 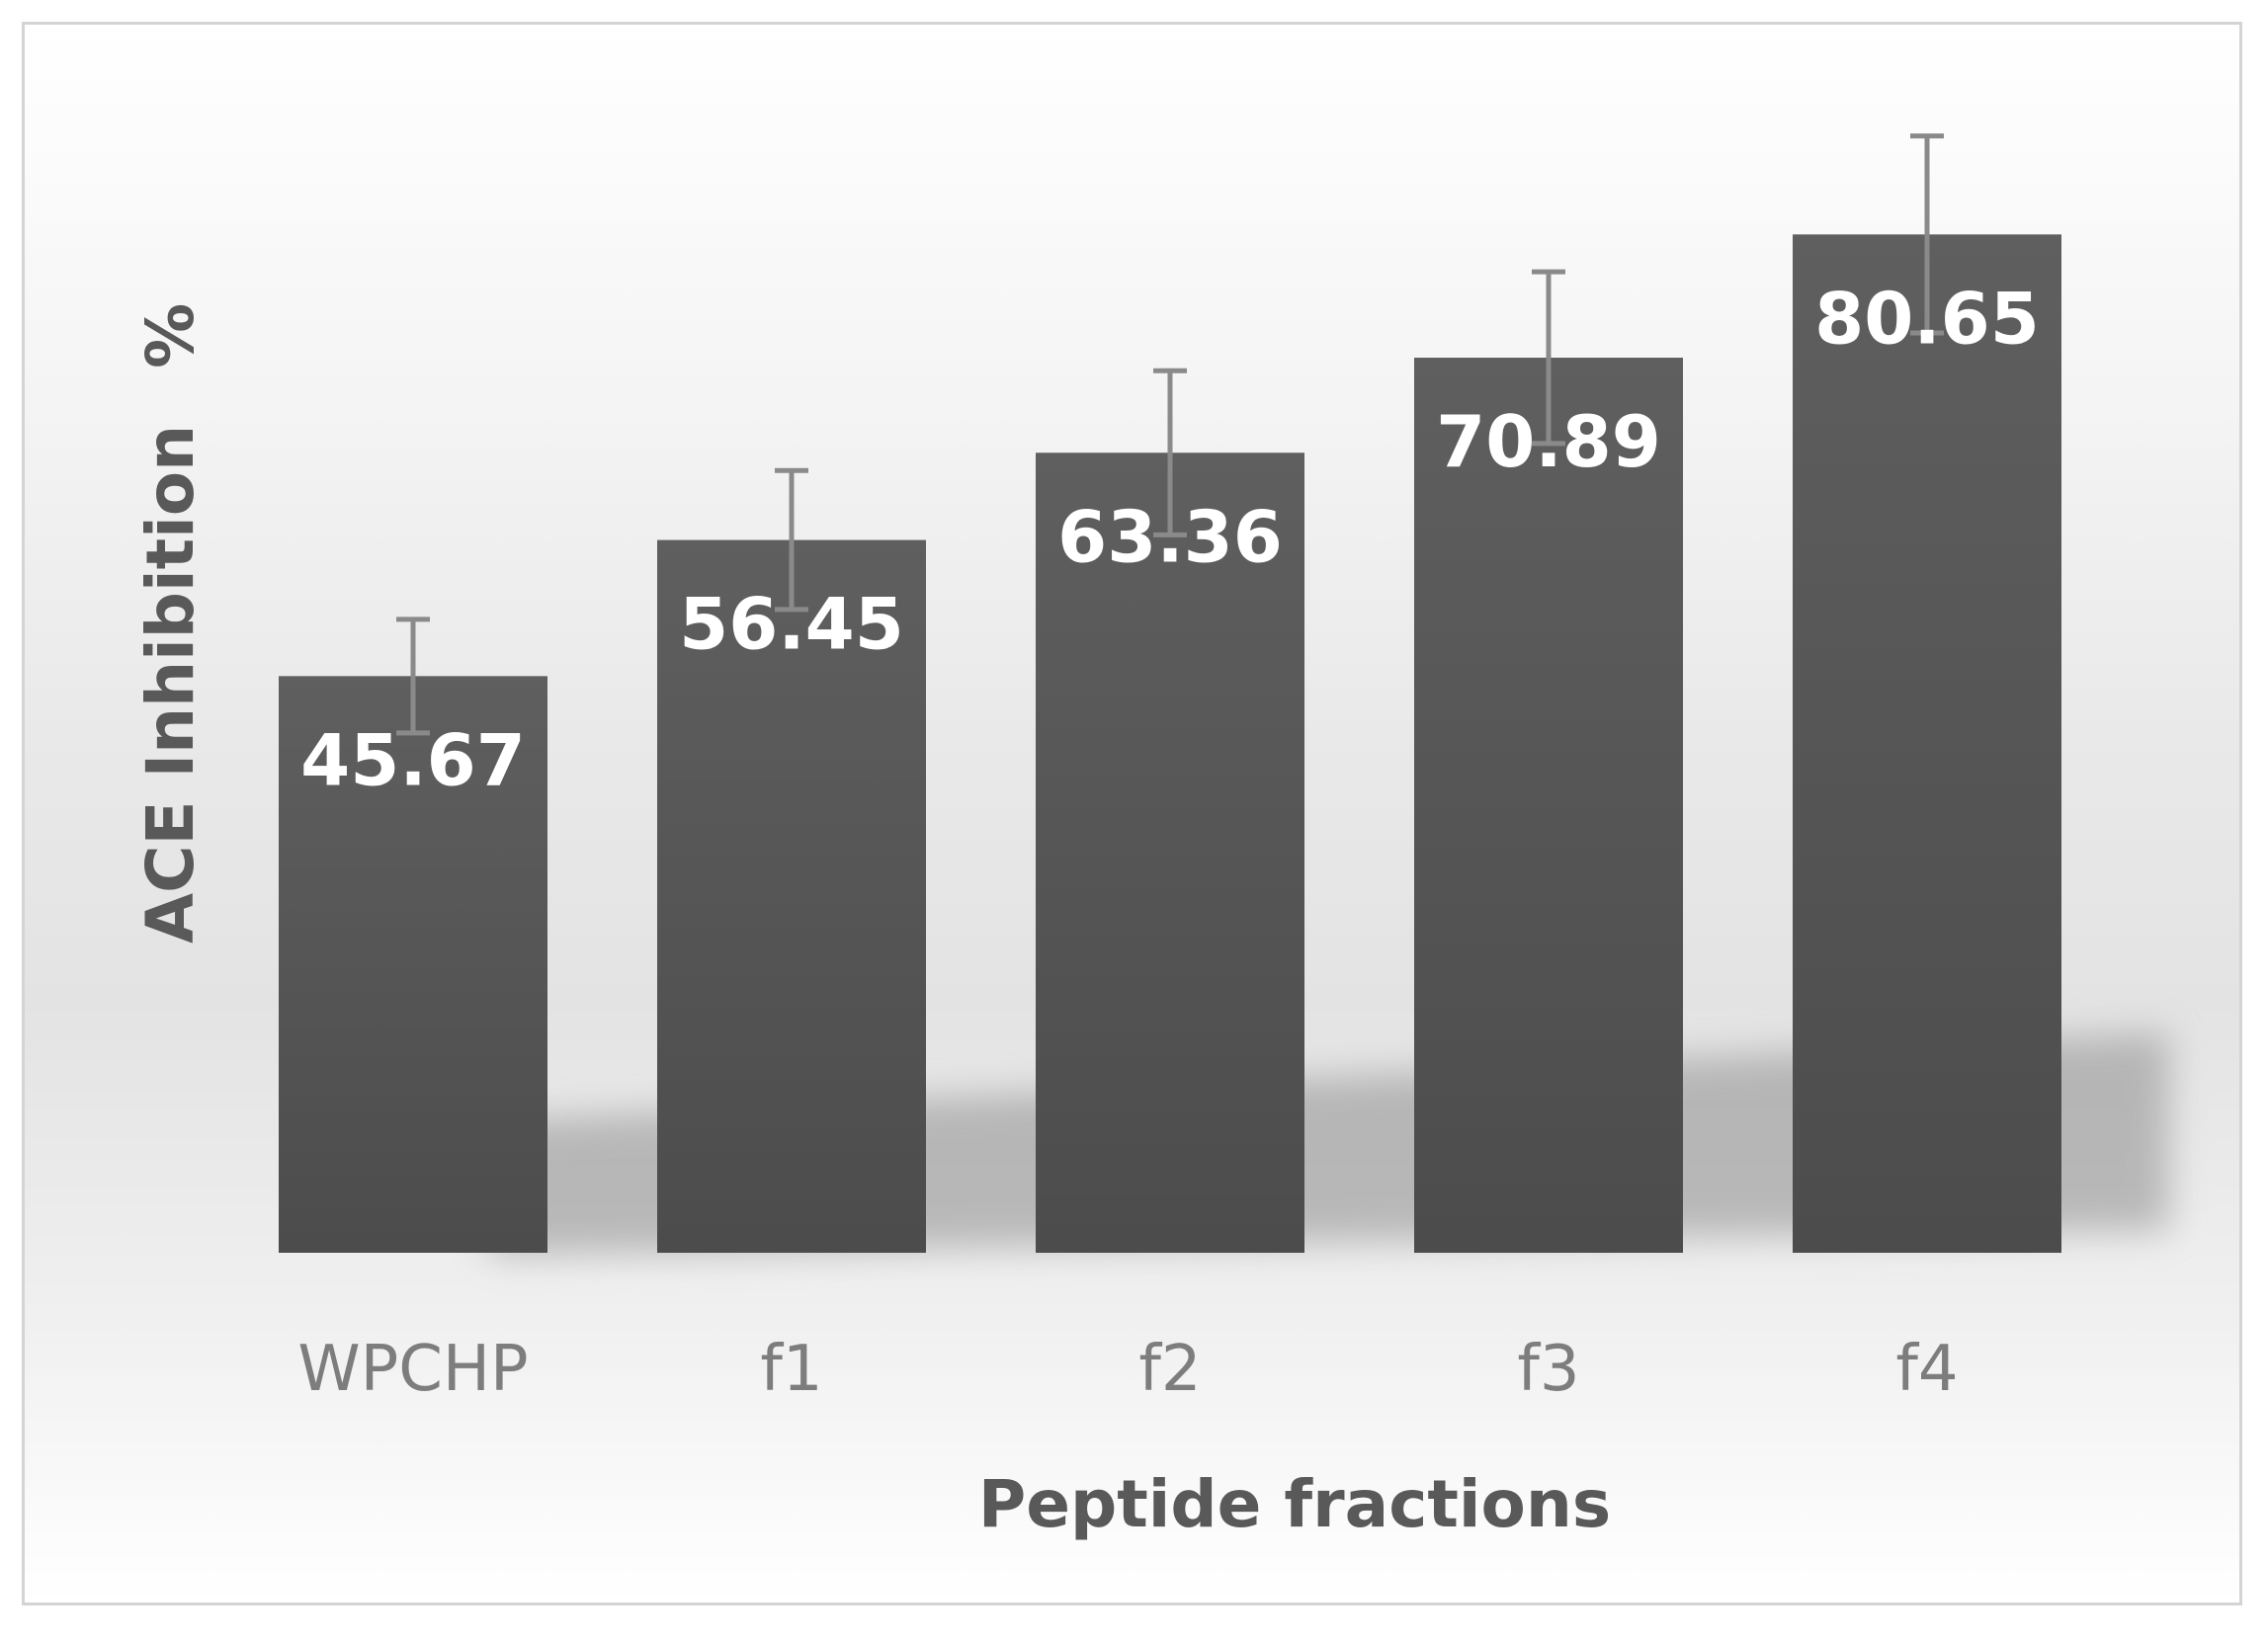 What do you see at coordinates (170, 336) in the screenshot?
I see `y-axis-unit: %` at bounding box center [170, 336].